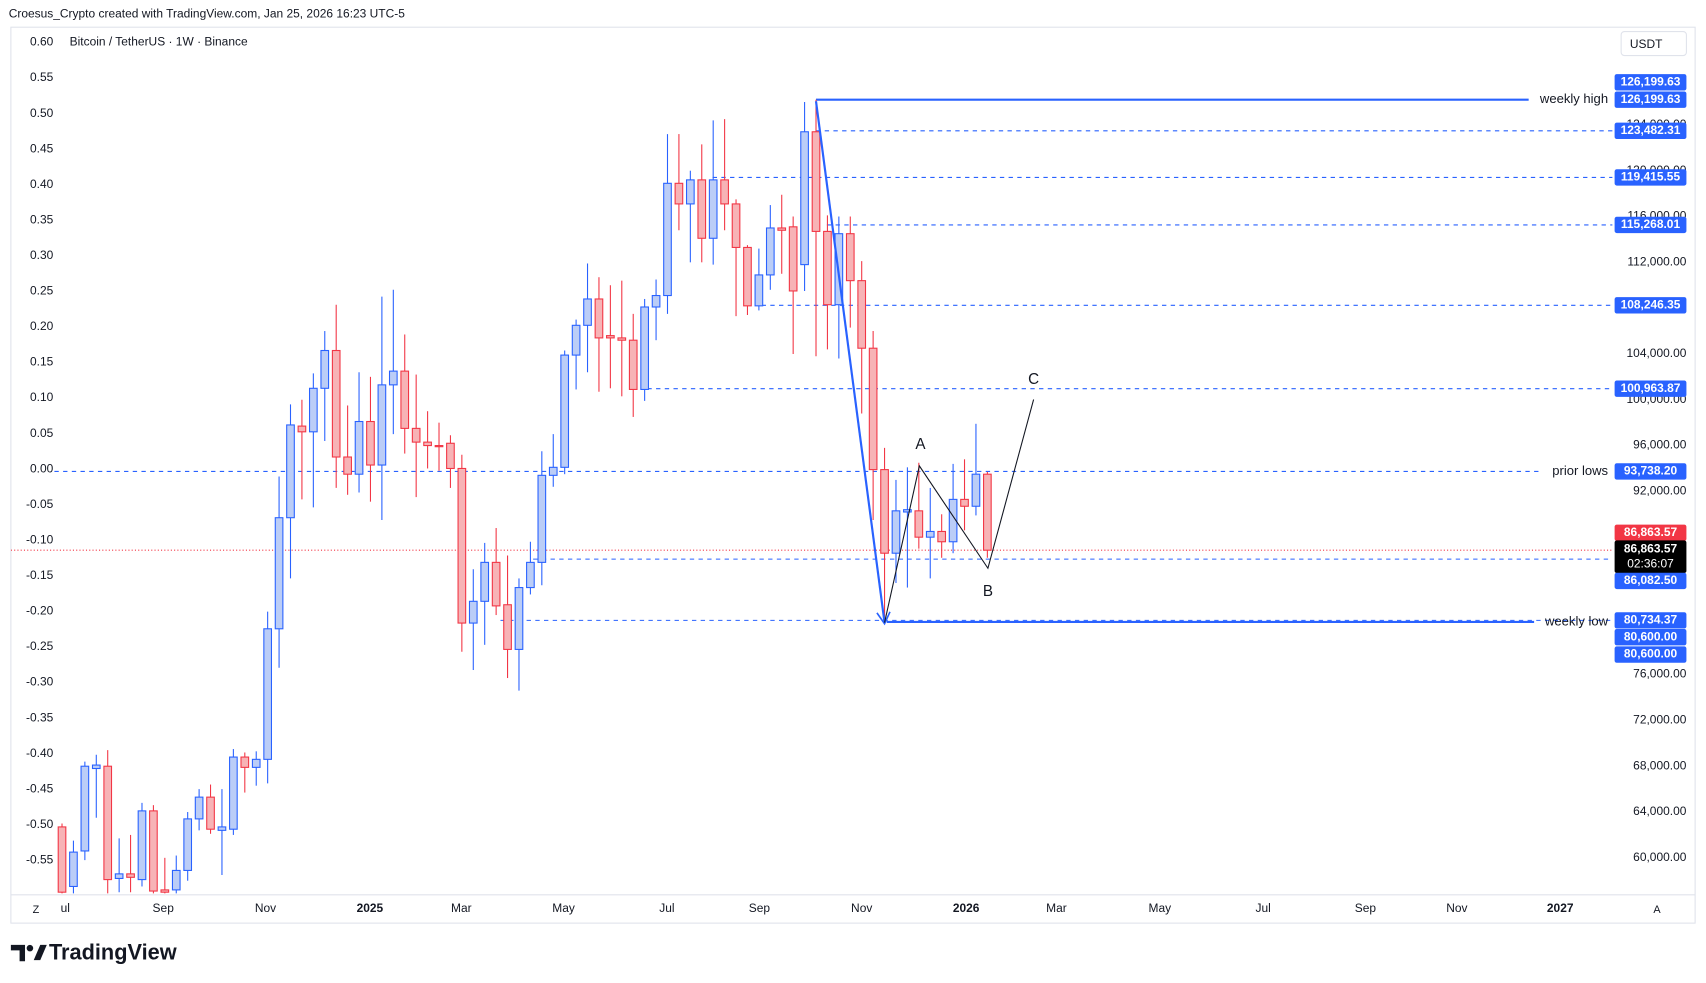 This screenshot has height=983, width=1706. Describe the element at coordinates (1660, 765) in the screenshot. I see `y-tick-label: 68,000.00` at that location.